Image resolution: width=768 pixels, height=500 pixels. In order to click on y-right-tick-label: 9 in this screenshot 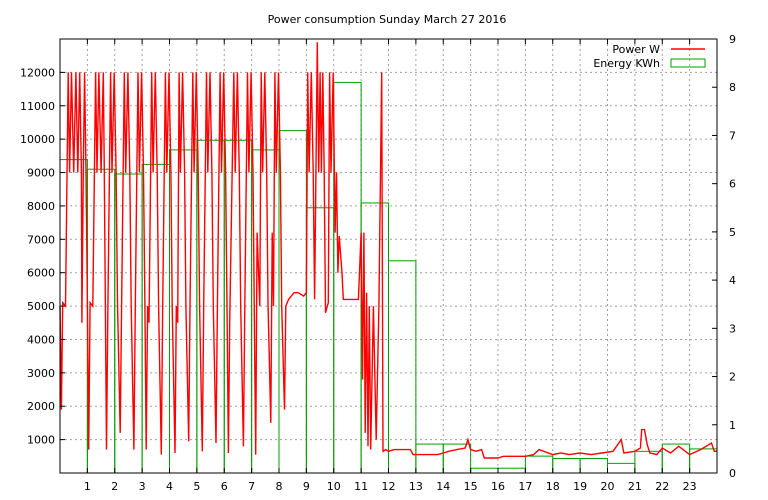, I will do `click(732, 39)`.